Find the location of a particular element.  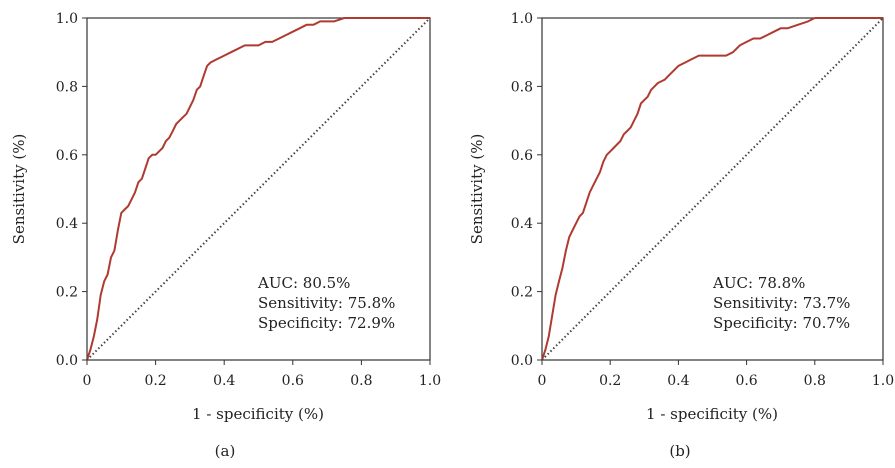

metric-annotation: AUC: 78.8% is located at coordinates (758, 283).